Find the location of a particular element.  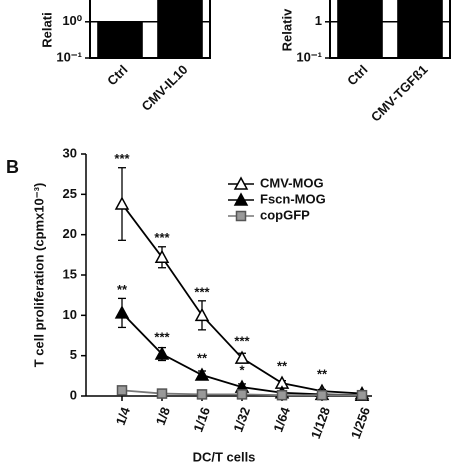

y-tick-label: 10 is located at coordinates (70, 314).